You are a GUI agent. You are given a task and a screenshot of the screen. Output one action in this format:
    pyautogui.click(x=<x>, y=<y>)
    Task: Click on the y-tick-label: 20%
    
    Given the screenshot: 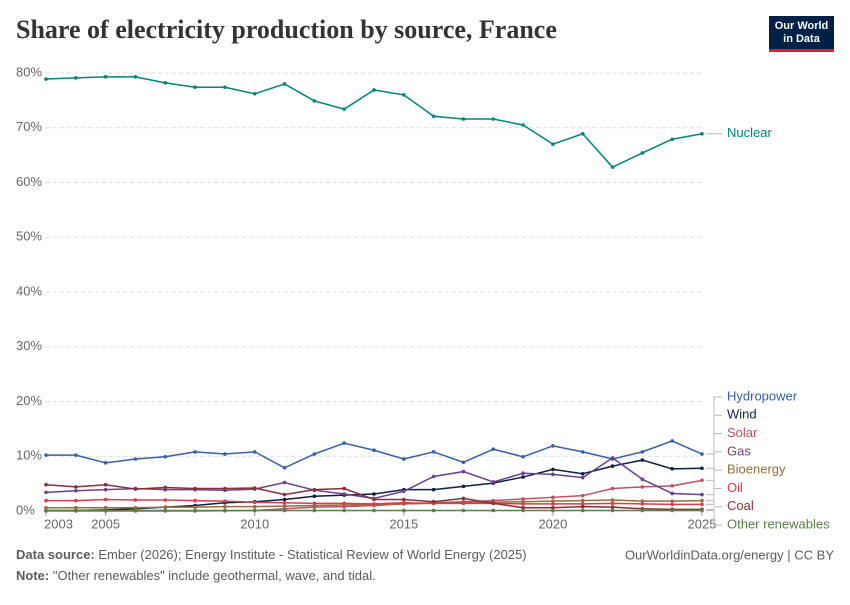 What is the action you would take?
    pyautogui.click(x=29, y=400)
    